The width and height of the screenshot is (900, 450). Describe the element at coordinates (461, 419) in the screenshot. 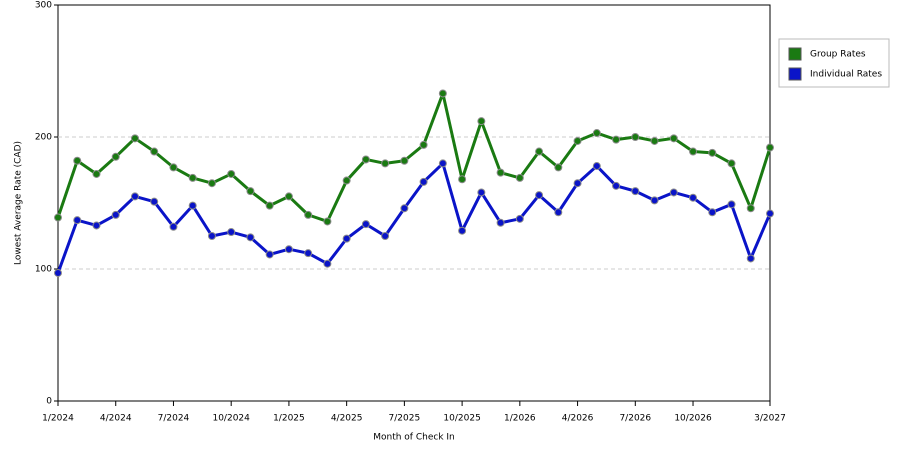

I see `x-tick-label: 10/2025` at that location.